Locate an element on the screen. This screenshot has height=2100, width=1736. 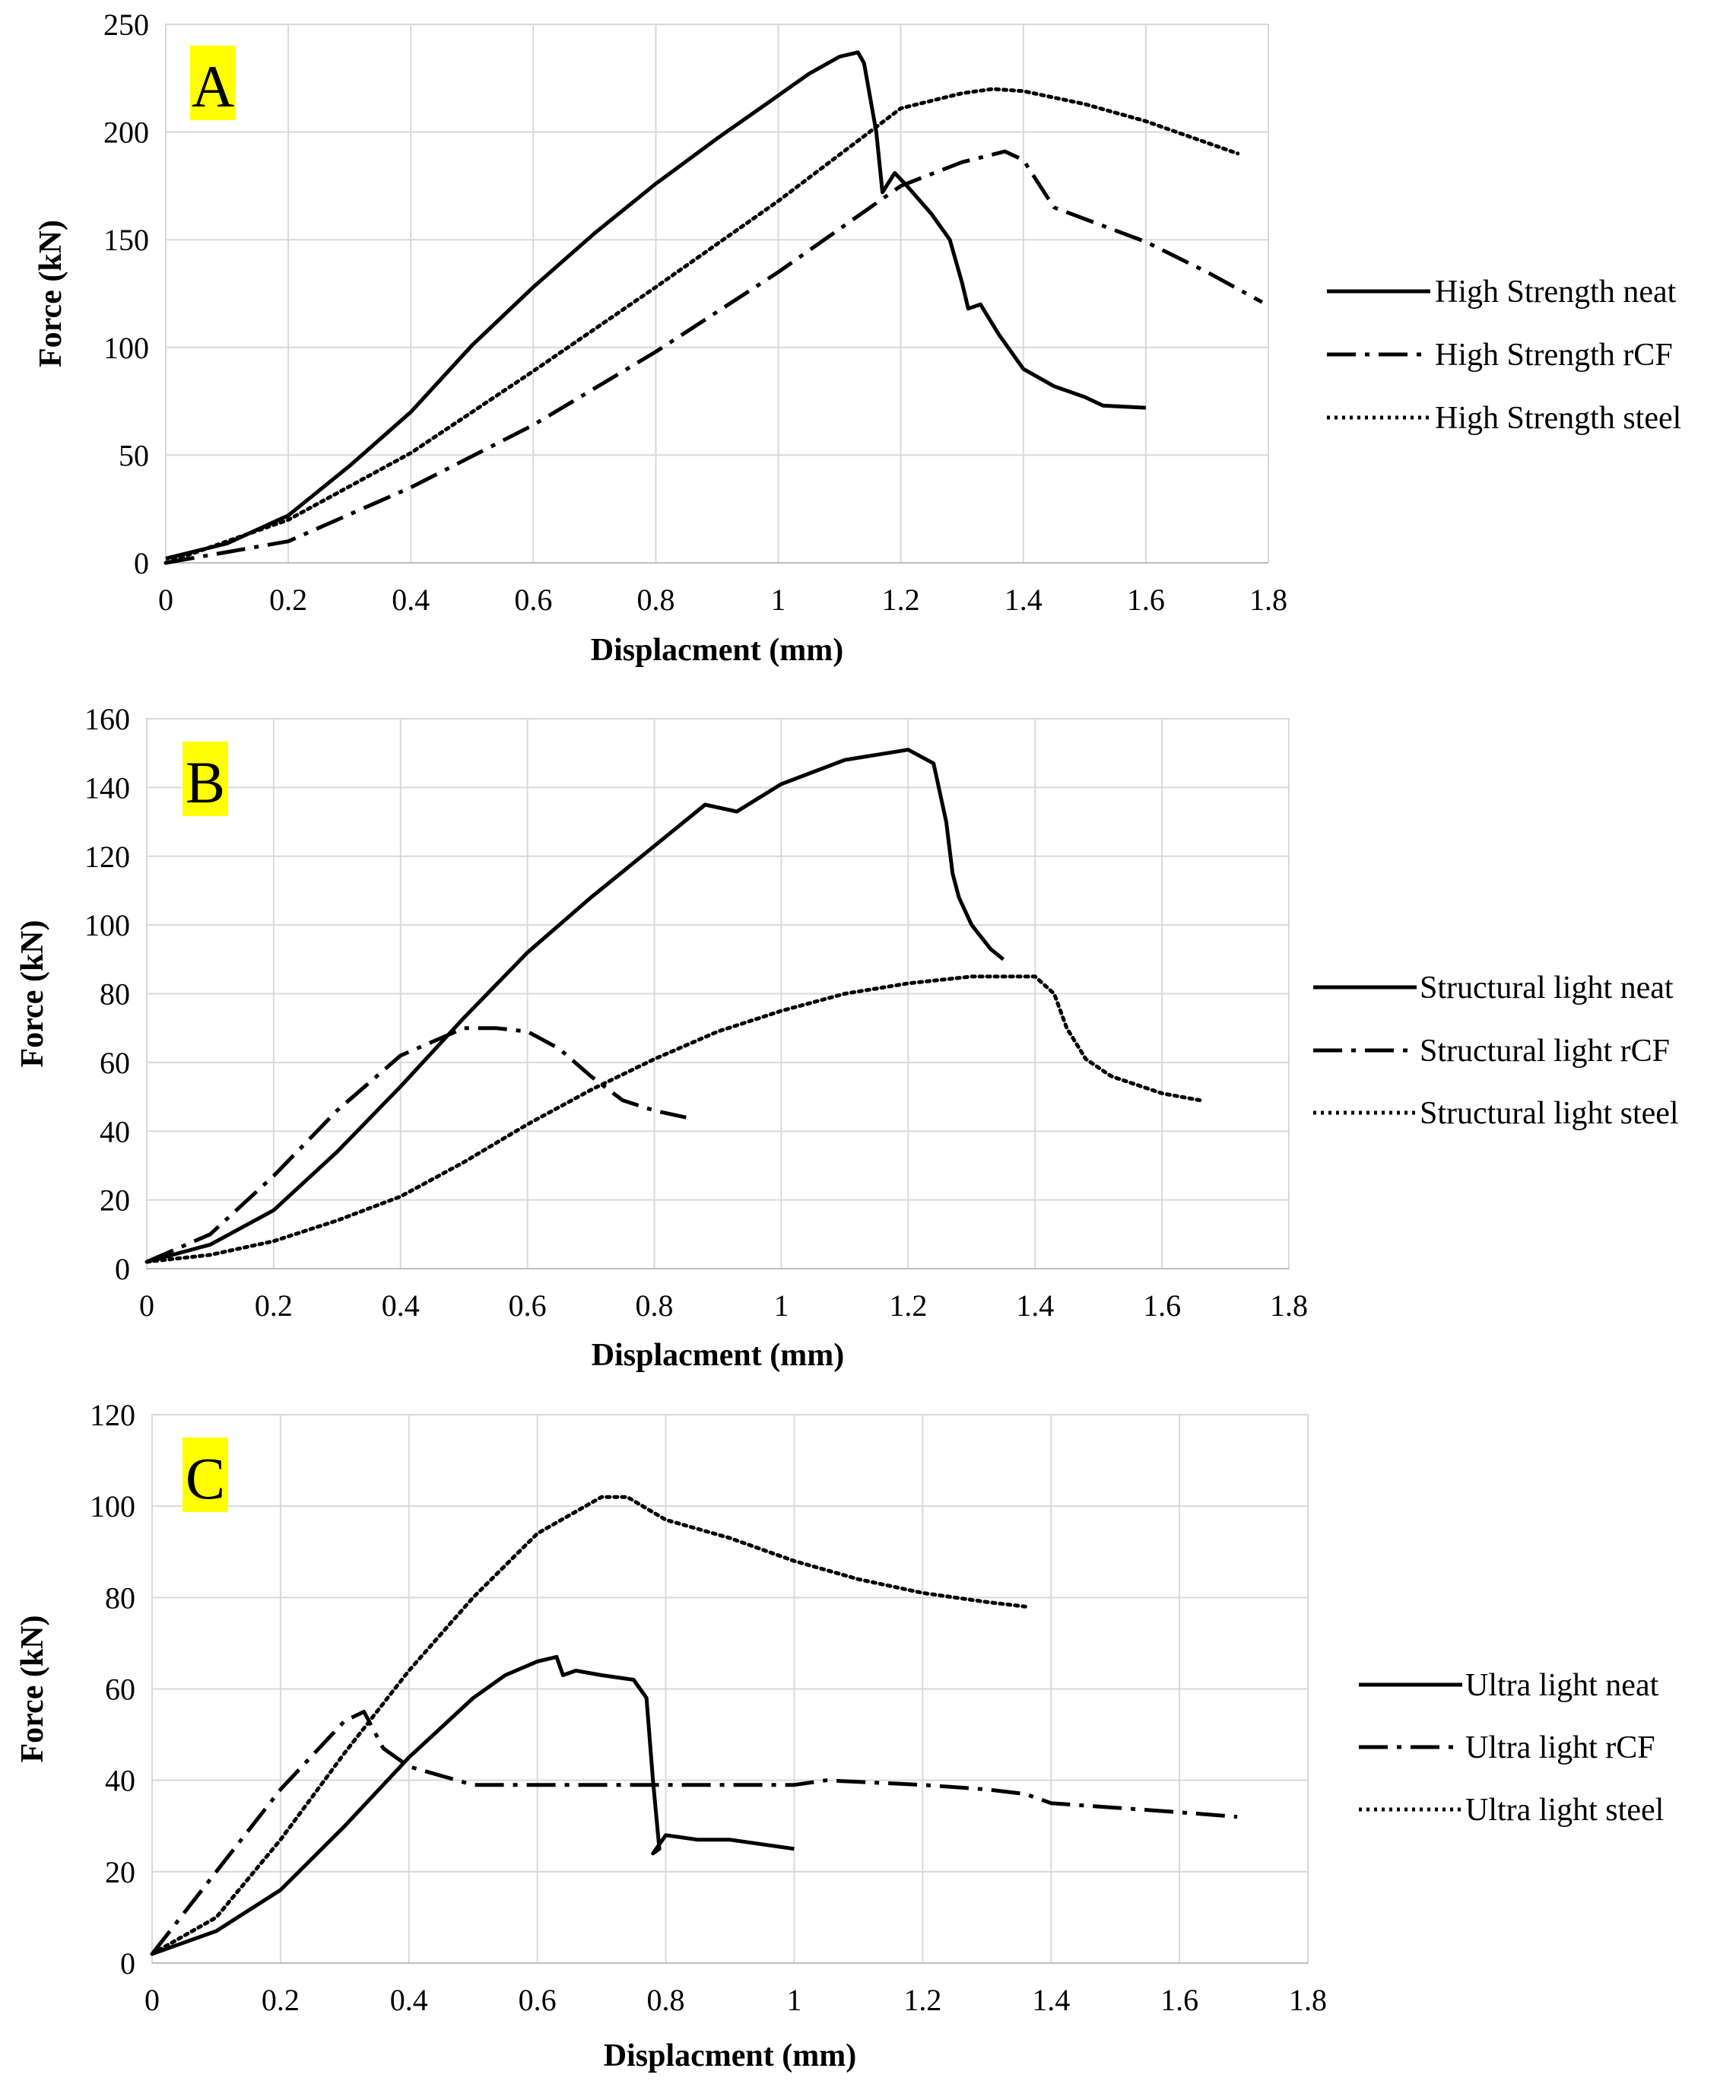
y-tick-label: 250 is located at coordinates (126, 25).